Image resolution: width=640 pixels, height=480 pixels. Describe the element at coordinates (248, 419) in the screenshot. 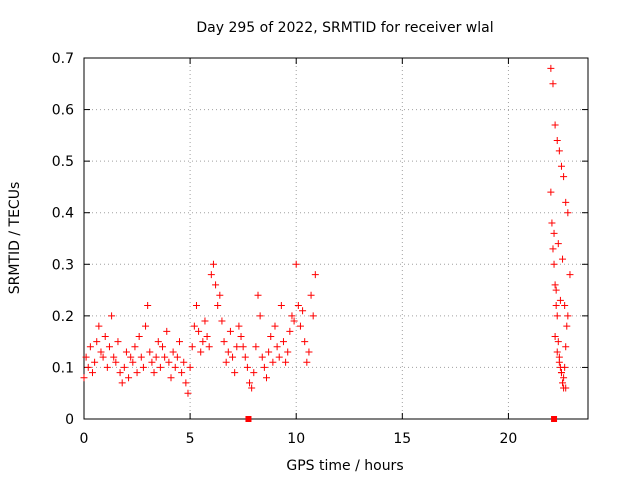

I see `x-axis-marker` at that location.